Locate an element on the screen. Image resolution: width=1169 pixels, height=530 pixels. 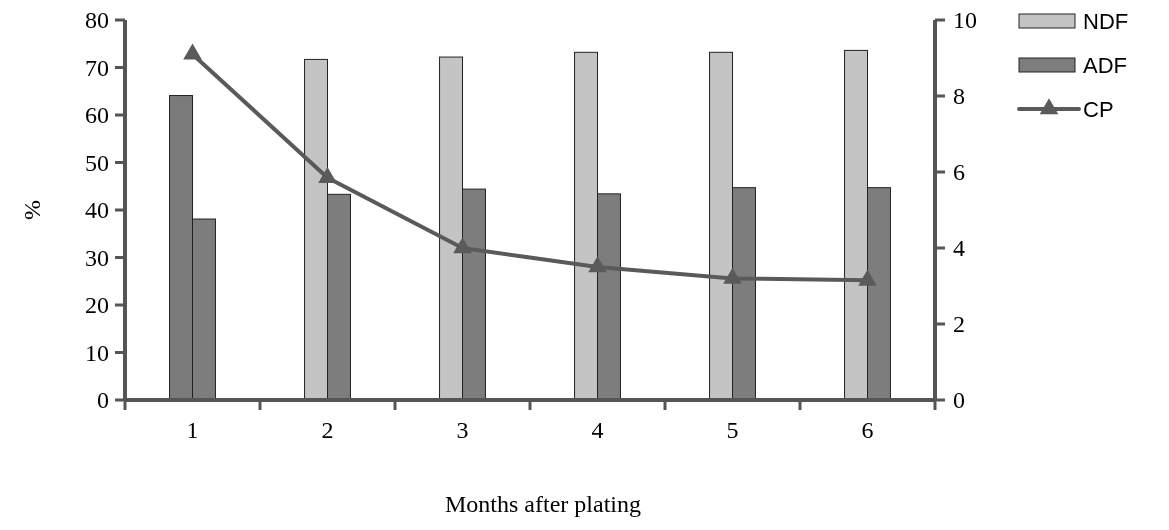
y2-tick-label: 2 is located at coordinates (959, 324).